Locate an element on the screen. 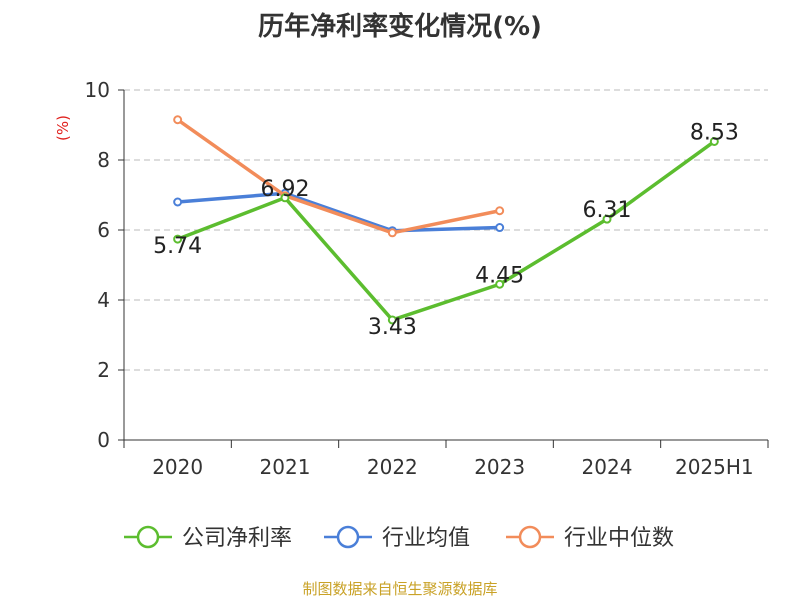 Image resolution: width=800 pixels, height=600 pixels. y-tick-label: 10 is located at coordinates (97, 90).